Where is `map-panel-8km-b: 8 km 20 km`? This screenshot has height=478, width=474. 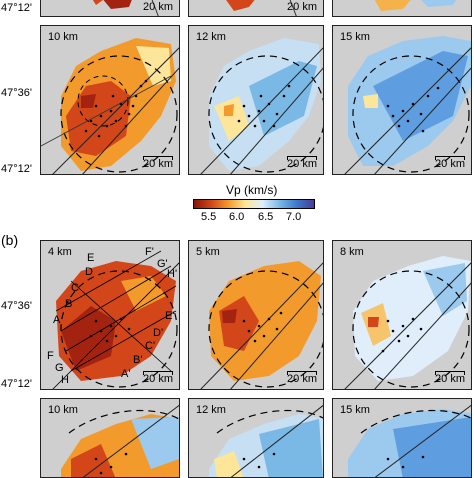
map-panel-8km-b: 8 km 20 km is located at coordinates (402, 315).